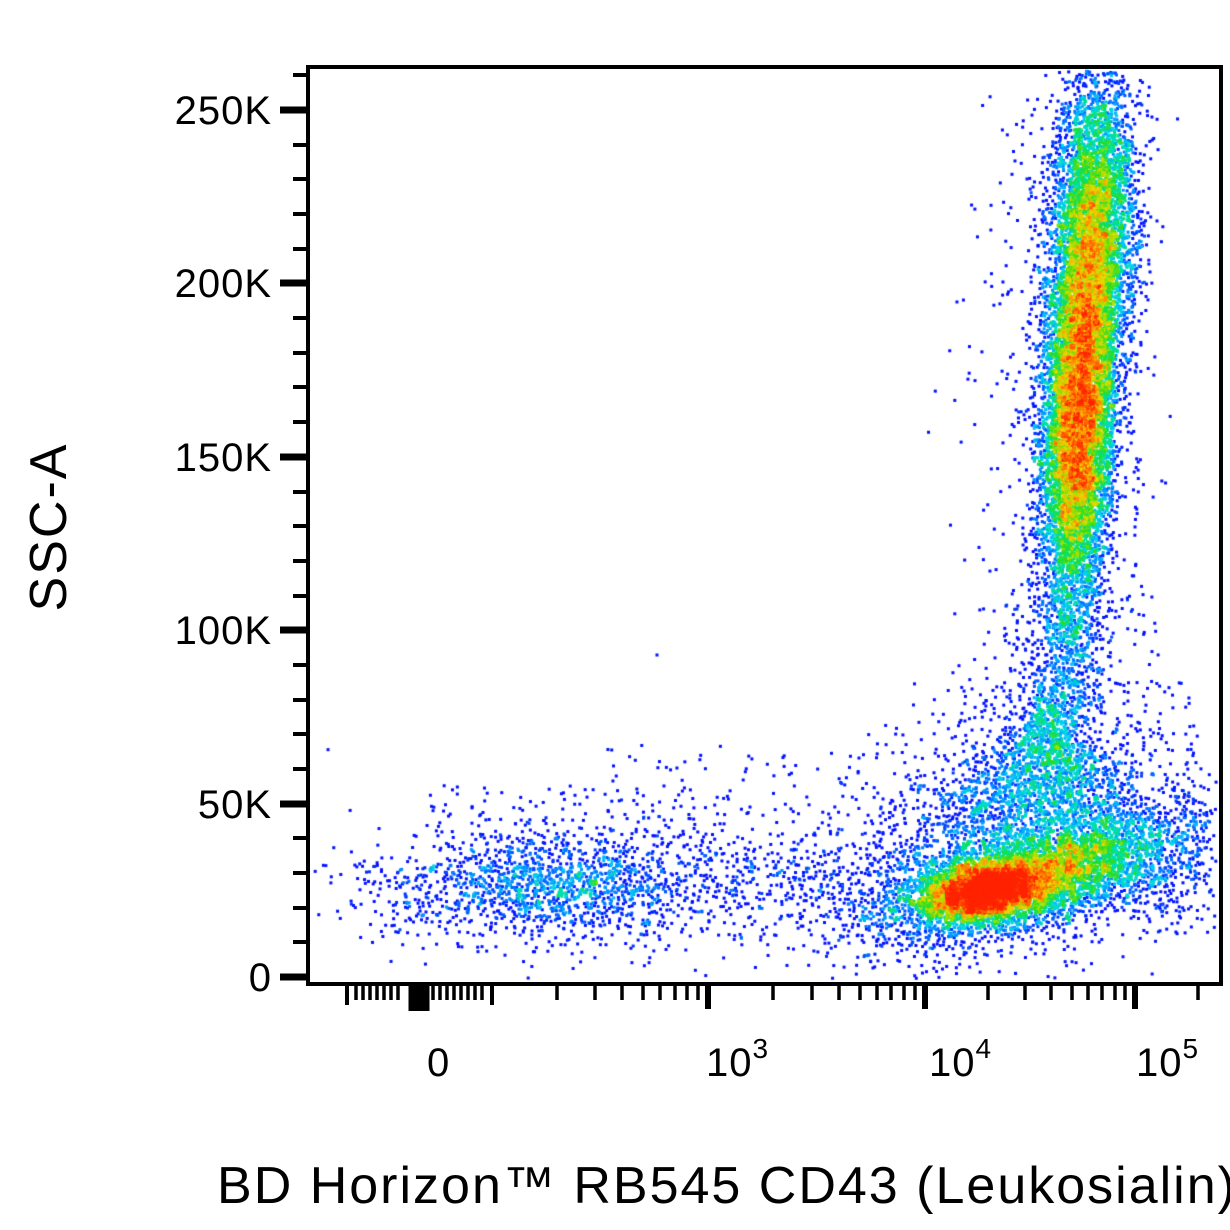 Image resolution: width=1230 pixels, height=1230 pixels. What do you see at coordinates (223, 284) in the screenshot?
I see `tick-label: 200K` at bounding box center [223, 284].